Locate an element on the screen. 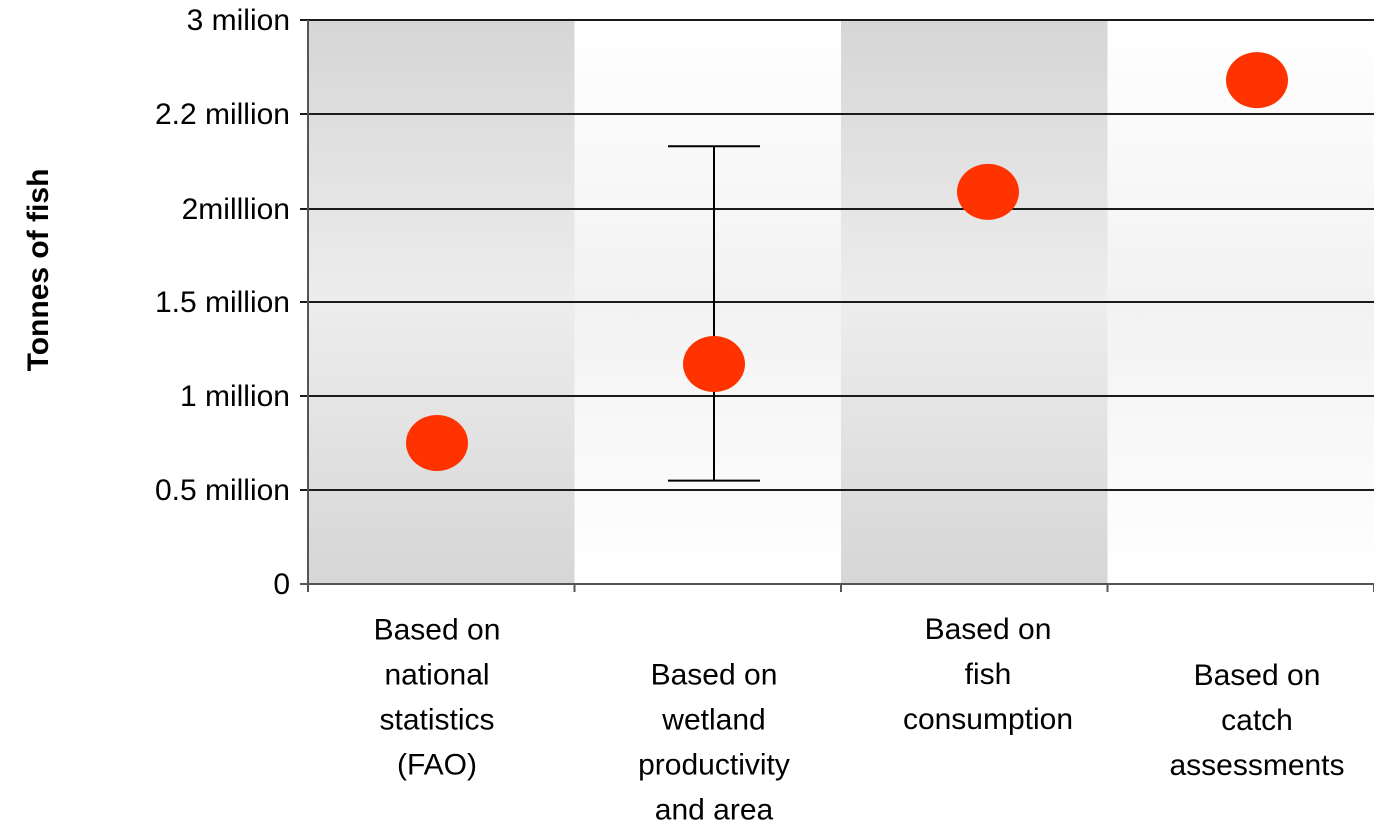  y-tick-label: 0 is located at coordinates (281, 584).